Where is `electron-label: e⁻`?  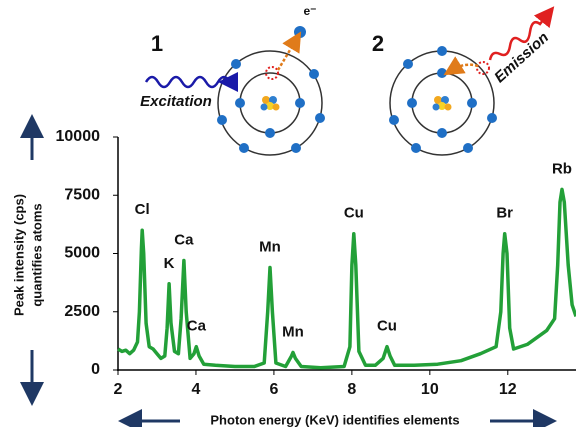 electron-label: e⁻ is located at coordinates (309, 11).